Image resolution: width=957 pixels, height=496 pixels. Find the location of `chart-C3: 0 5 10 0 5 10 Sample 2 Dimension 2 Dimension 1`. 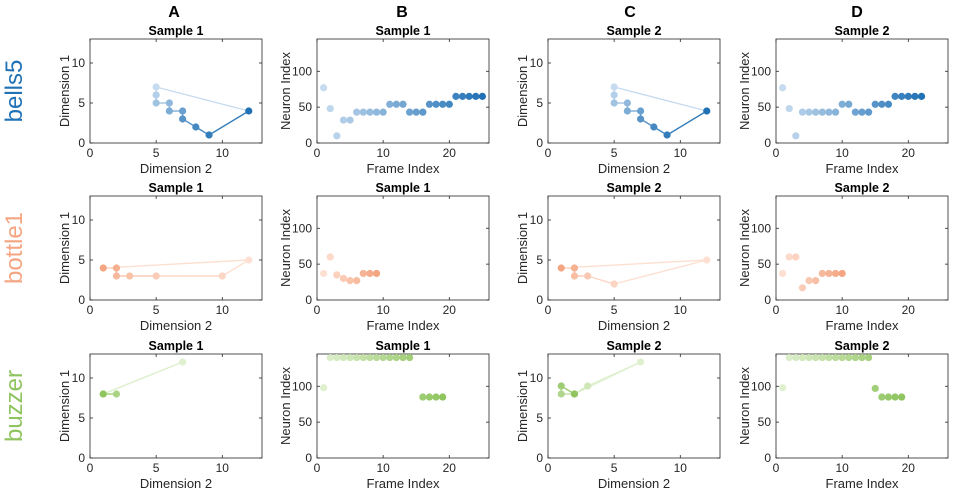

chart-C3: 0 5 10 0 5 10 Sample 2 Dimension 2 Dimension 1 is located at coordinates (618, 415).